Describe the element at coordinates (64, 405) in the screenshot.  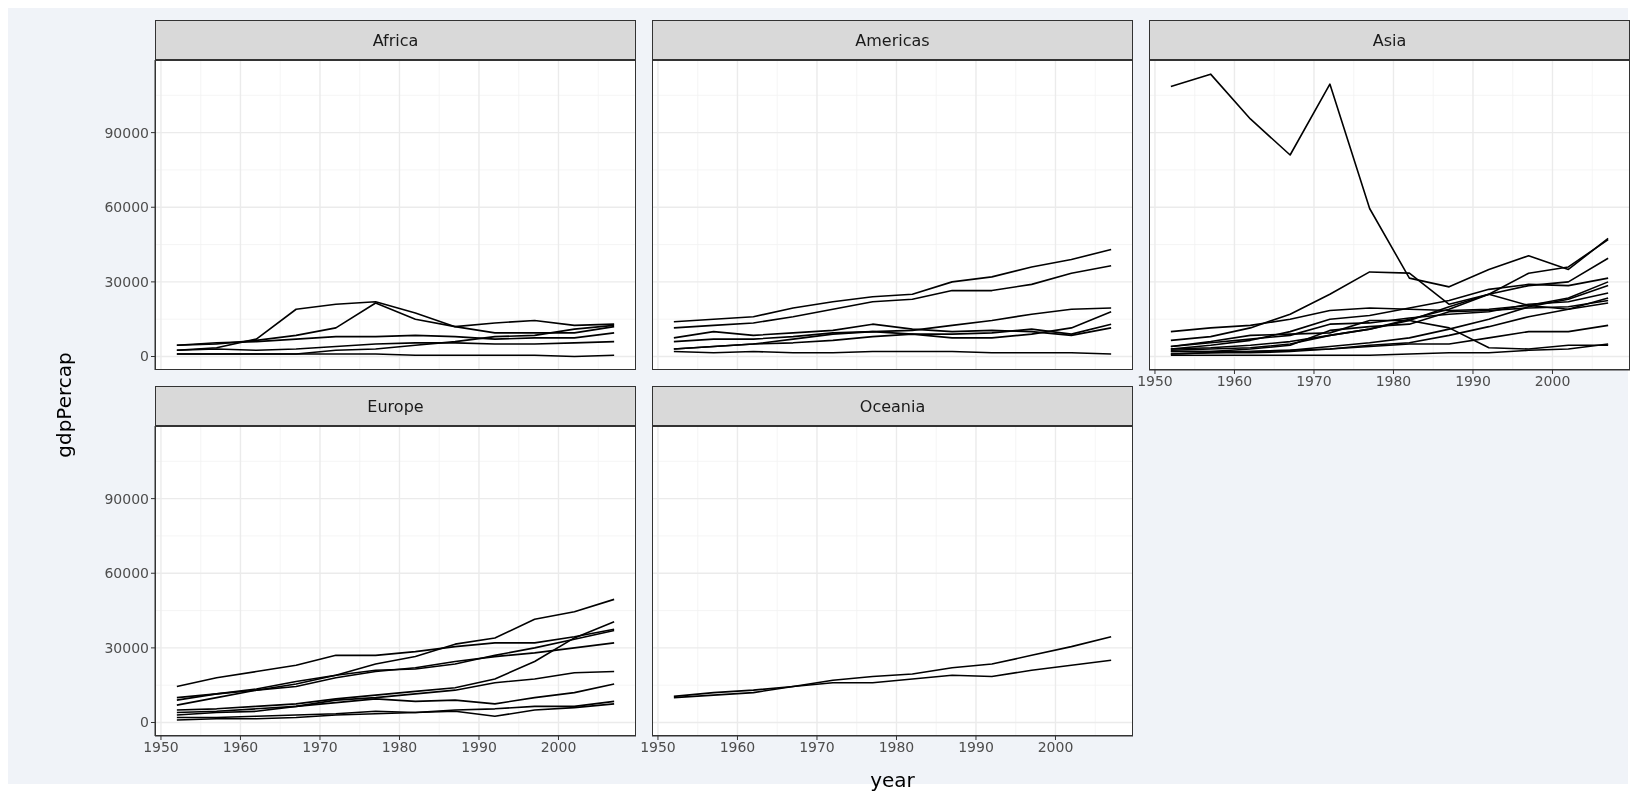
I see `y-axis-title: gdpPercap` at that location.